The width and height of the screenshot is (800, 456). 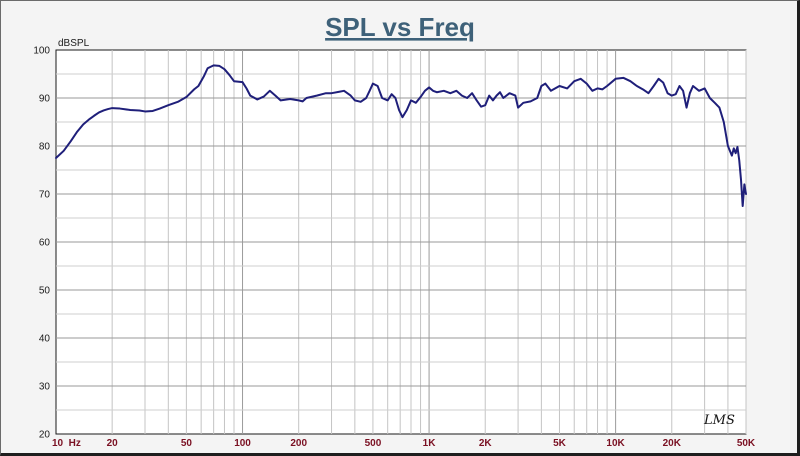 I want to click on y-tick-label: 50, so click(x=45, y=291).